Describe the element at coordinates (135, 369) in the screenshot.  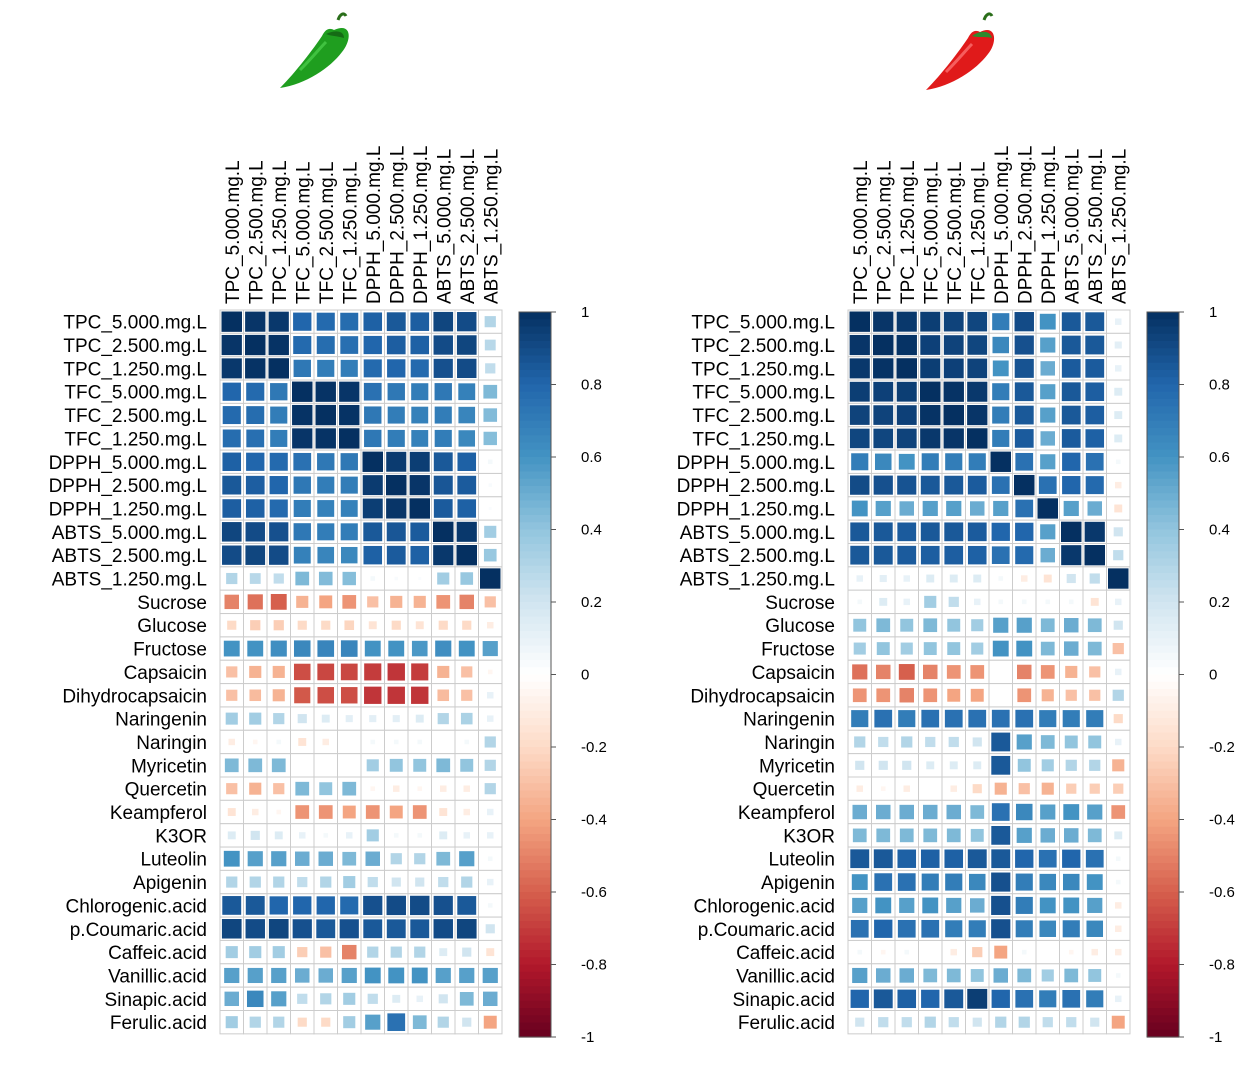
I see `row-label: TPC_1.250.mg.L` at that location.